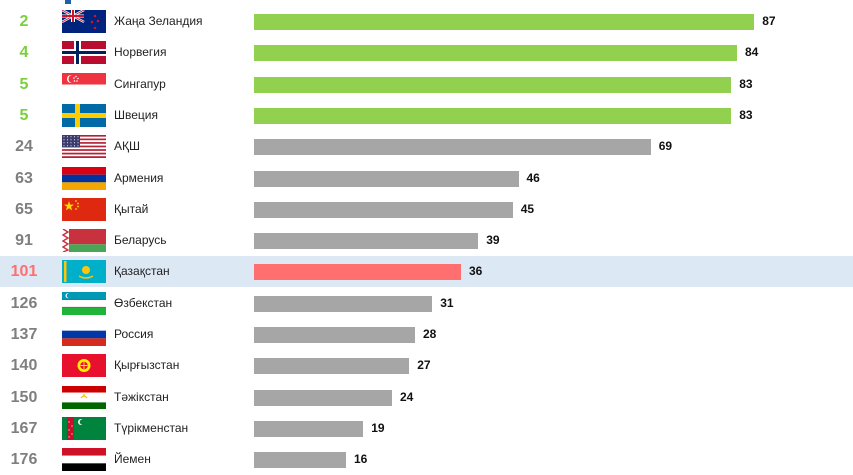 The height and width of the screenshot is (475, 853). What do you see at coordinates (84, 84) in the screenshot?
I see `singapore-flag-icon` at bounding box center [84, 84].